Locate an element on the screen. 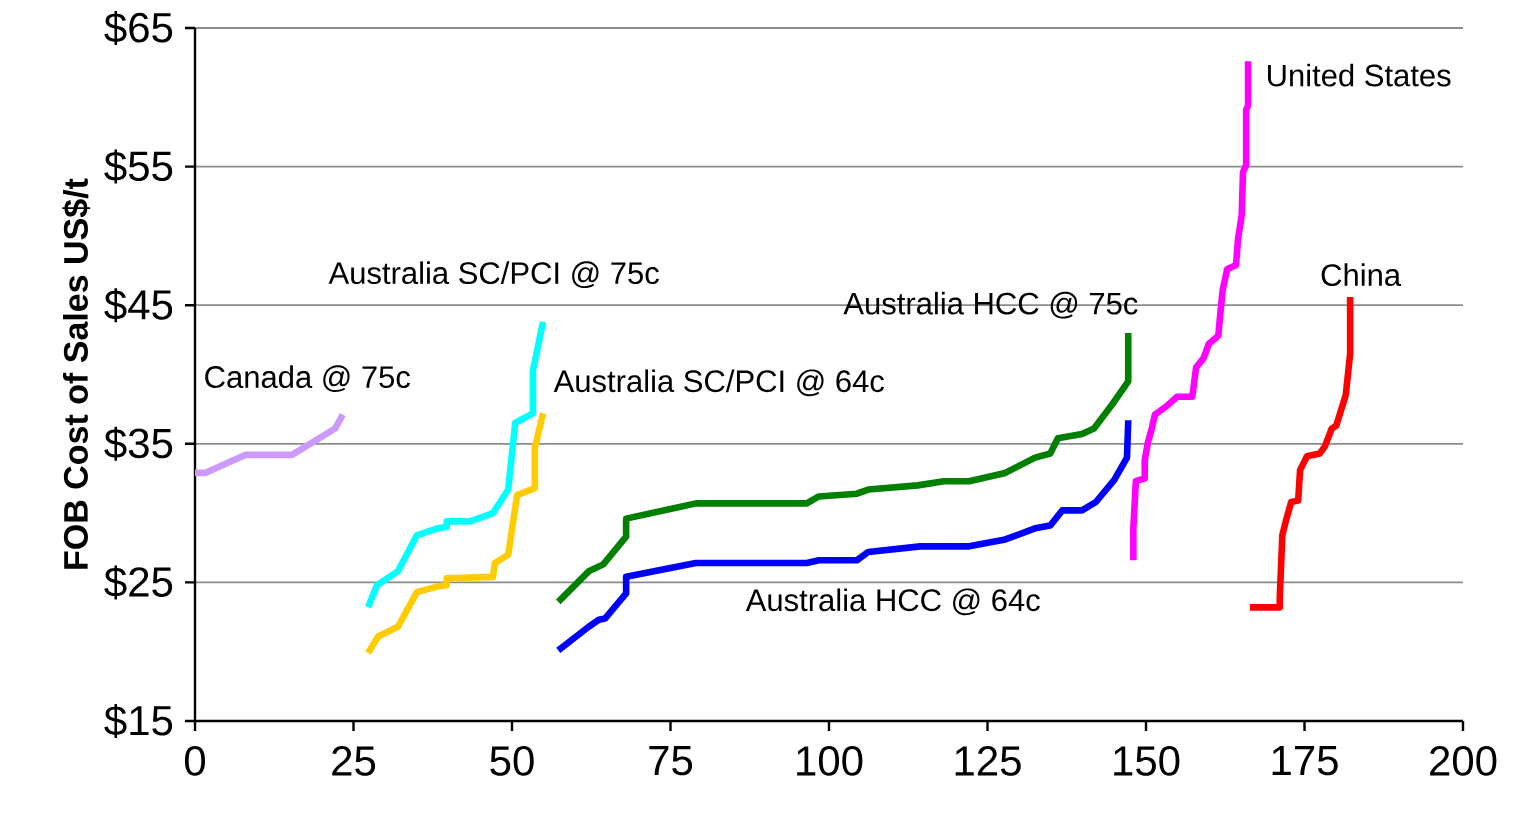 This screenshot has height=816, width=1522. series-label: China is located at coordinates (1361, 275).